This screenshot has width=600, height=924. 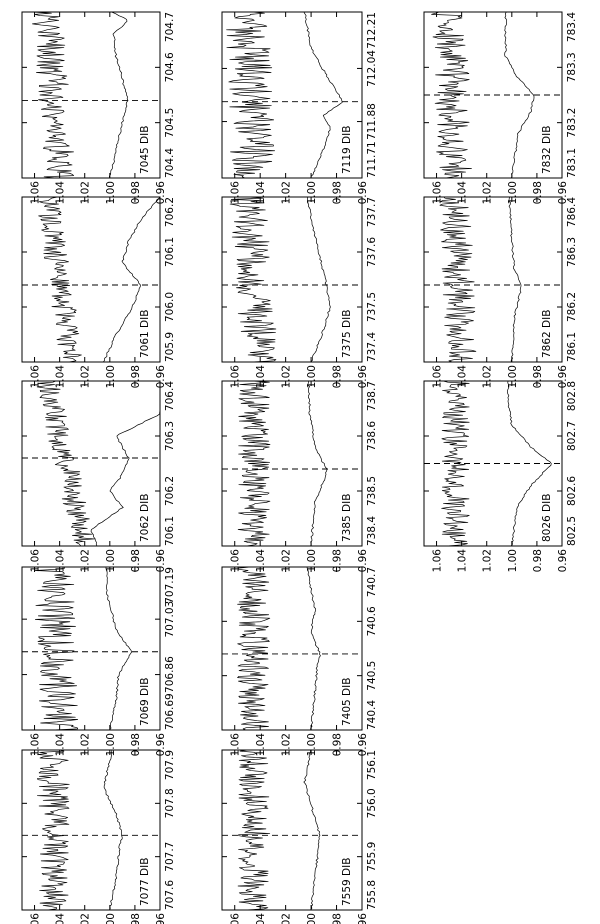 I want to click on wavelength-tick-label: 786.4, so click(x=572, y=212).